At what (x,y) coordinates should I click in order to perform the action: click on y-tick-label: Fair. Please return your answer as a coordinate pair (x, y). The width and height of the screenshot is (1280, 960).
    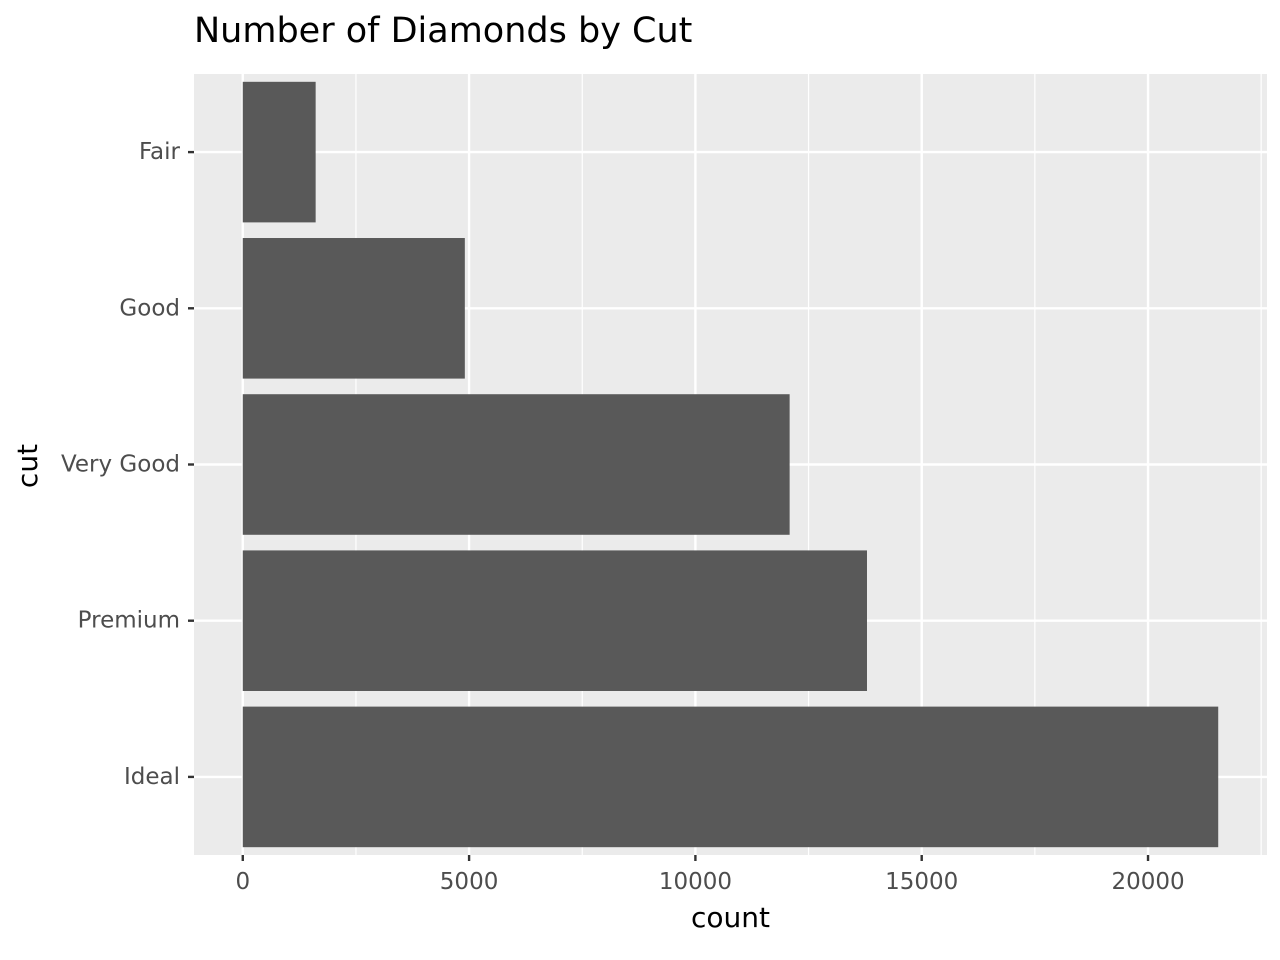
    Looking at the image, I should click on (160, 152).